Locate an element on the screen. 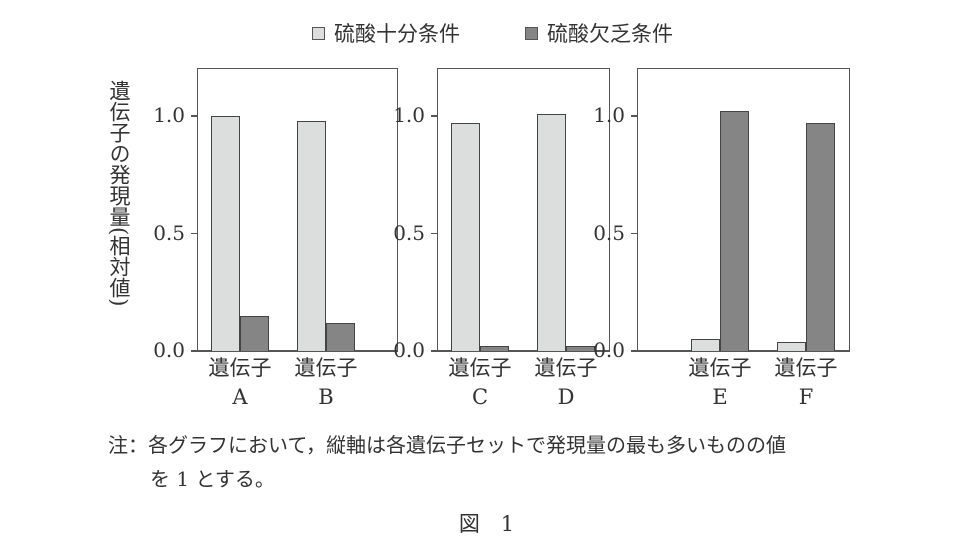 Image resolution: width=973 pixels, height=552 pixels. x-label-line2: E is located at coordinates (720, 397).